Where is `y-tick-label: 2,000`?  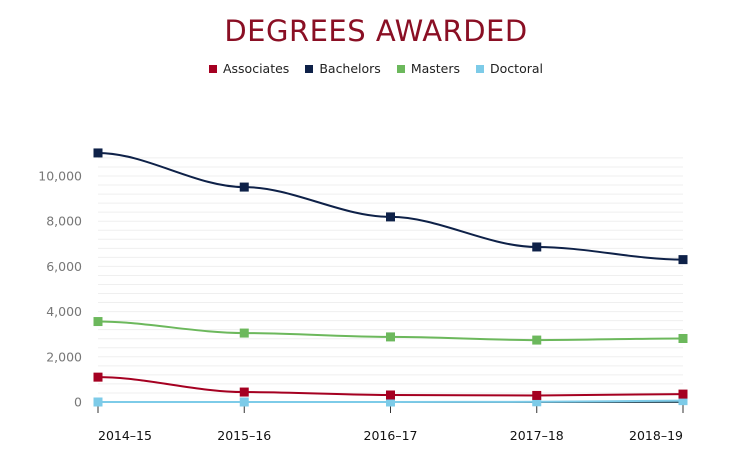 y-tick-label: 2,000 is located at coordinates (64, 356).